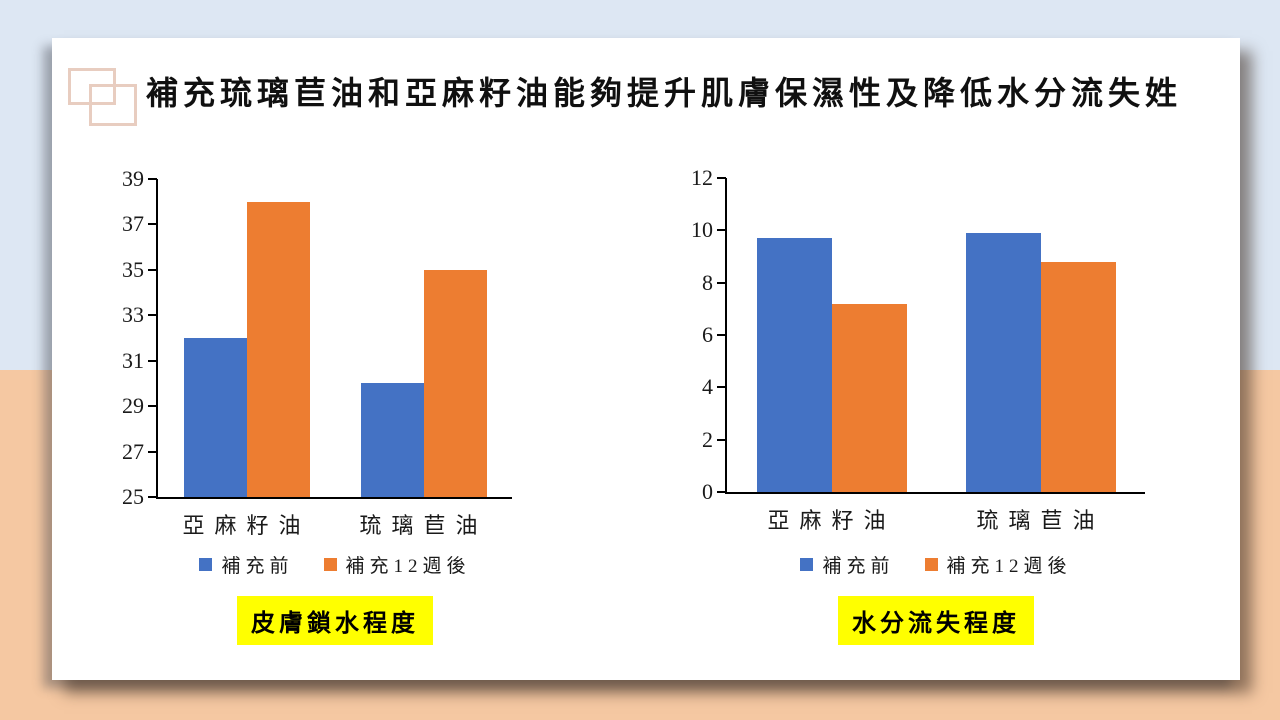  What do you see at coordinates (133, 451) in the screenshot?
I see `y-tick-label: 27` at bounding box center [133, 451].